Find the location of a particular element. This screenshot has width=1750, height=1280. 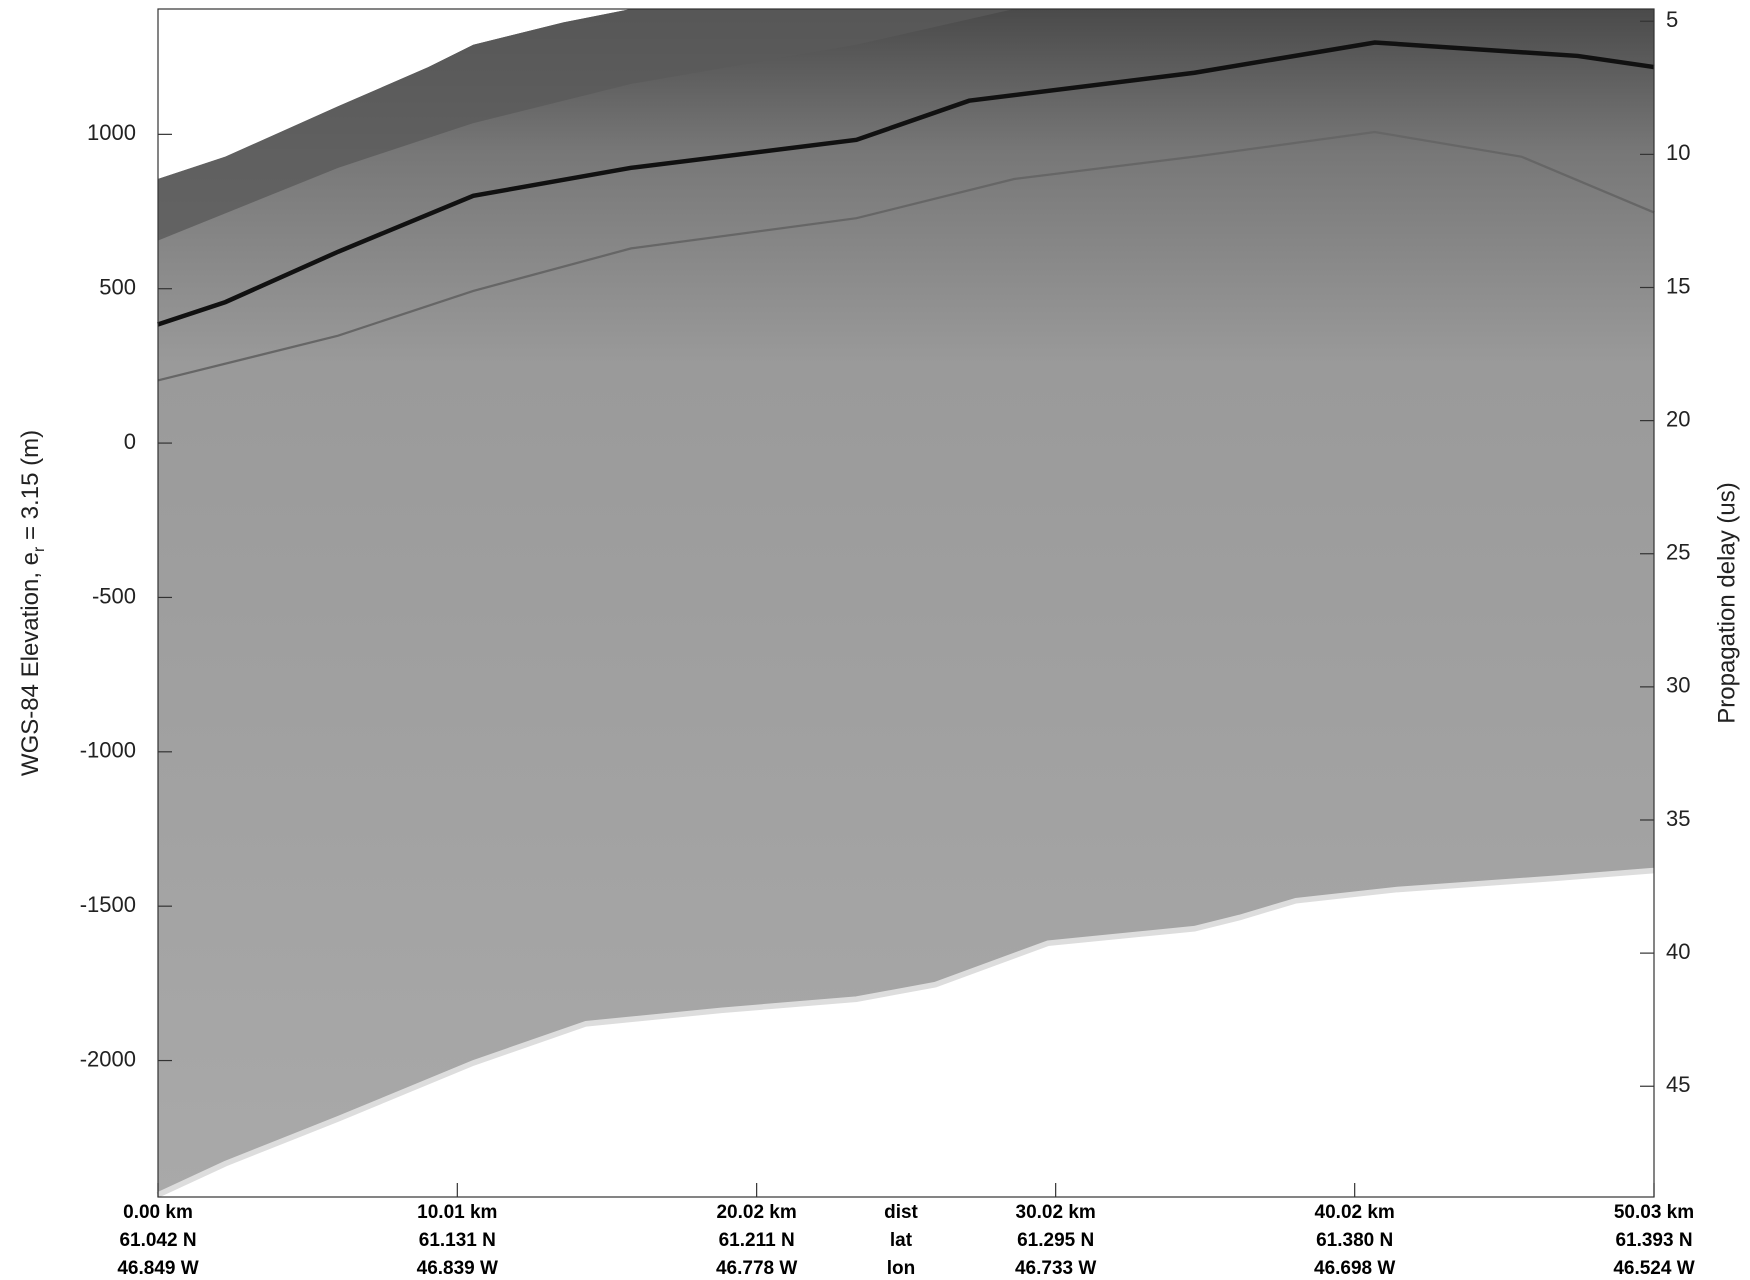

lat-label: 61.295 N is located at coordinates (1055, 1240).